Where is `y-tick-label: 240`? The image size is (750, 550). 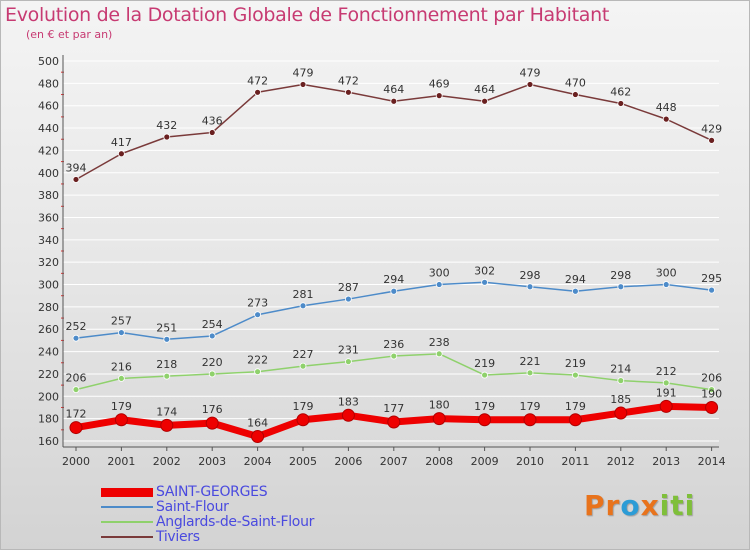
y-tick-label: 240 is located at coordinates (48, 352).